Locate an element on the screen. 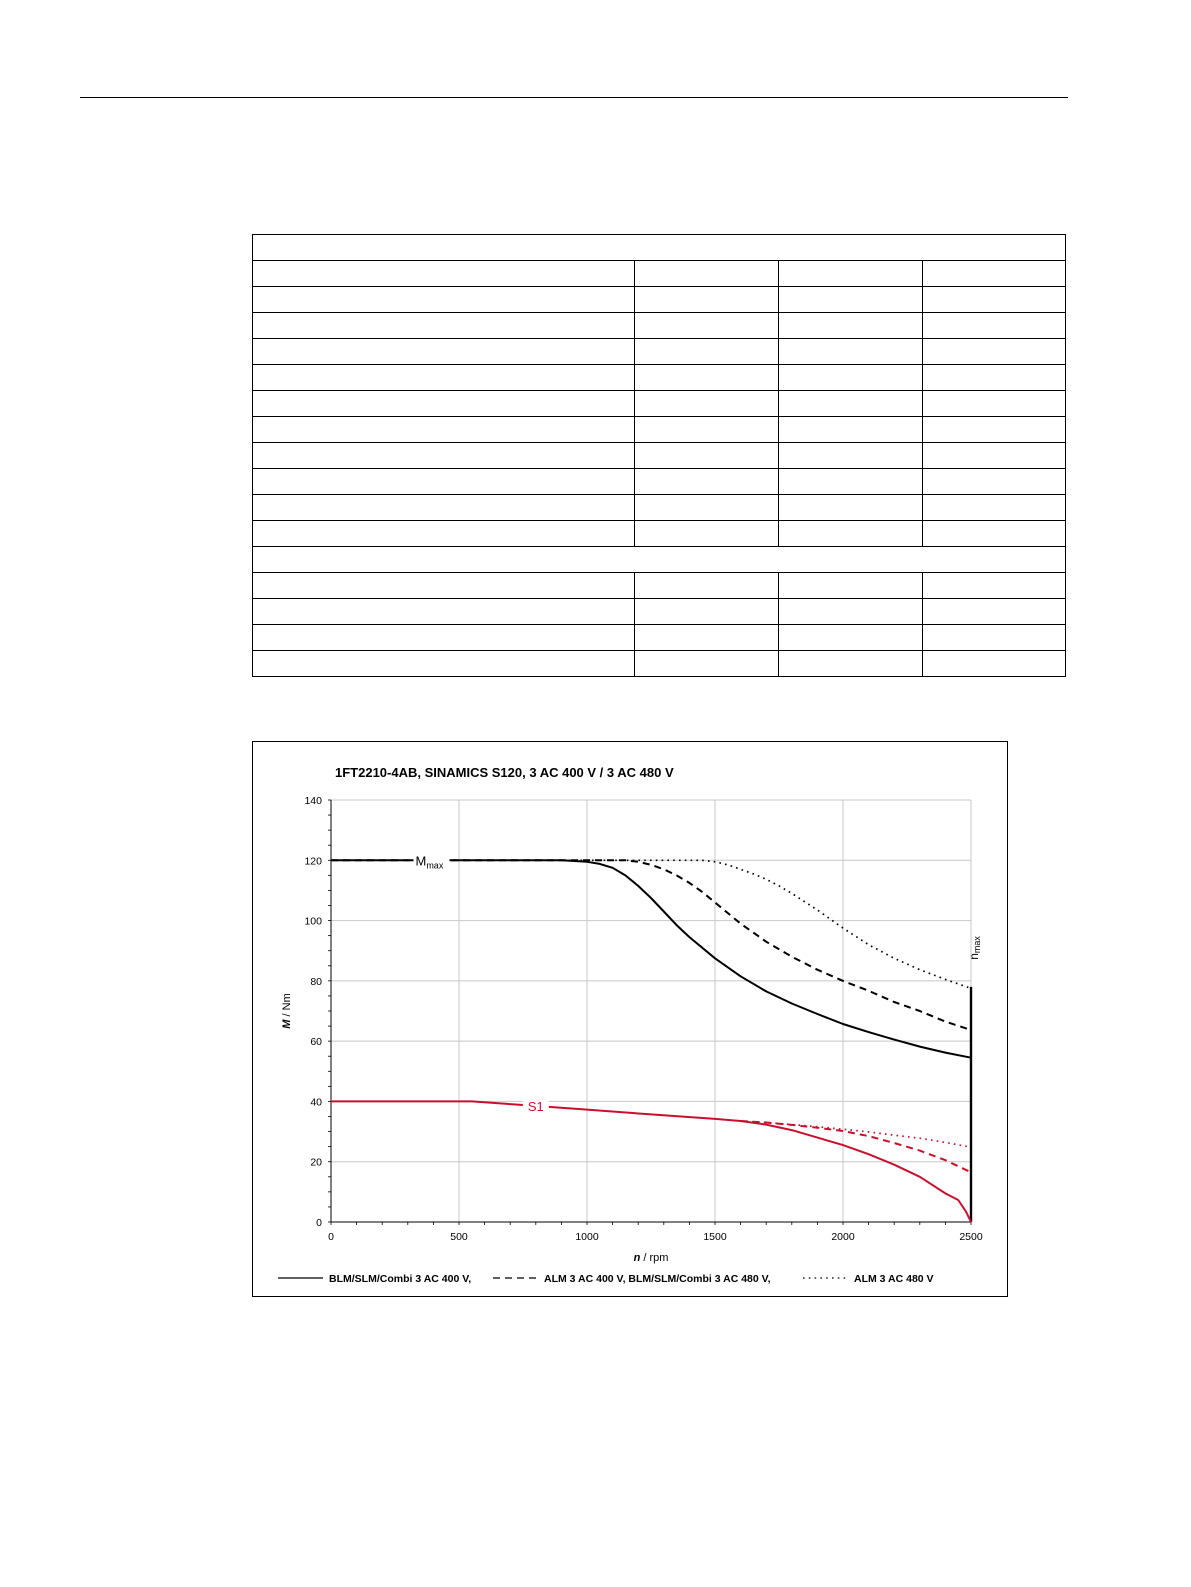 The width and height of the screenshot is (1191, 1587). series-group is located at coordinates (652, 1041).